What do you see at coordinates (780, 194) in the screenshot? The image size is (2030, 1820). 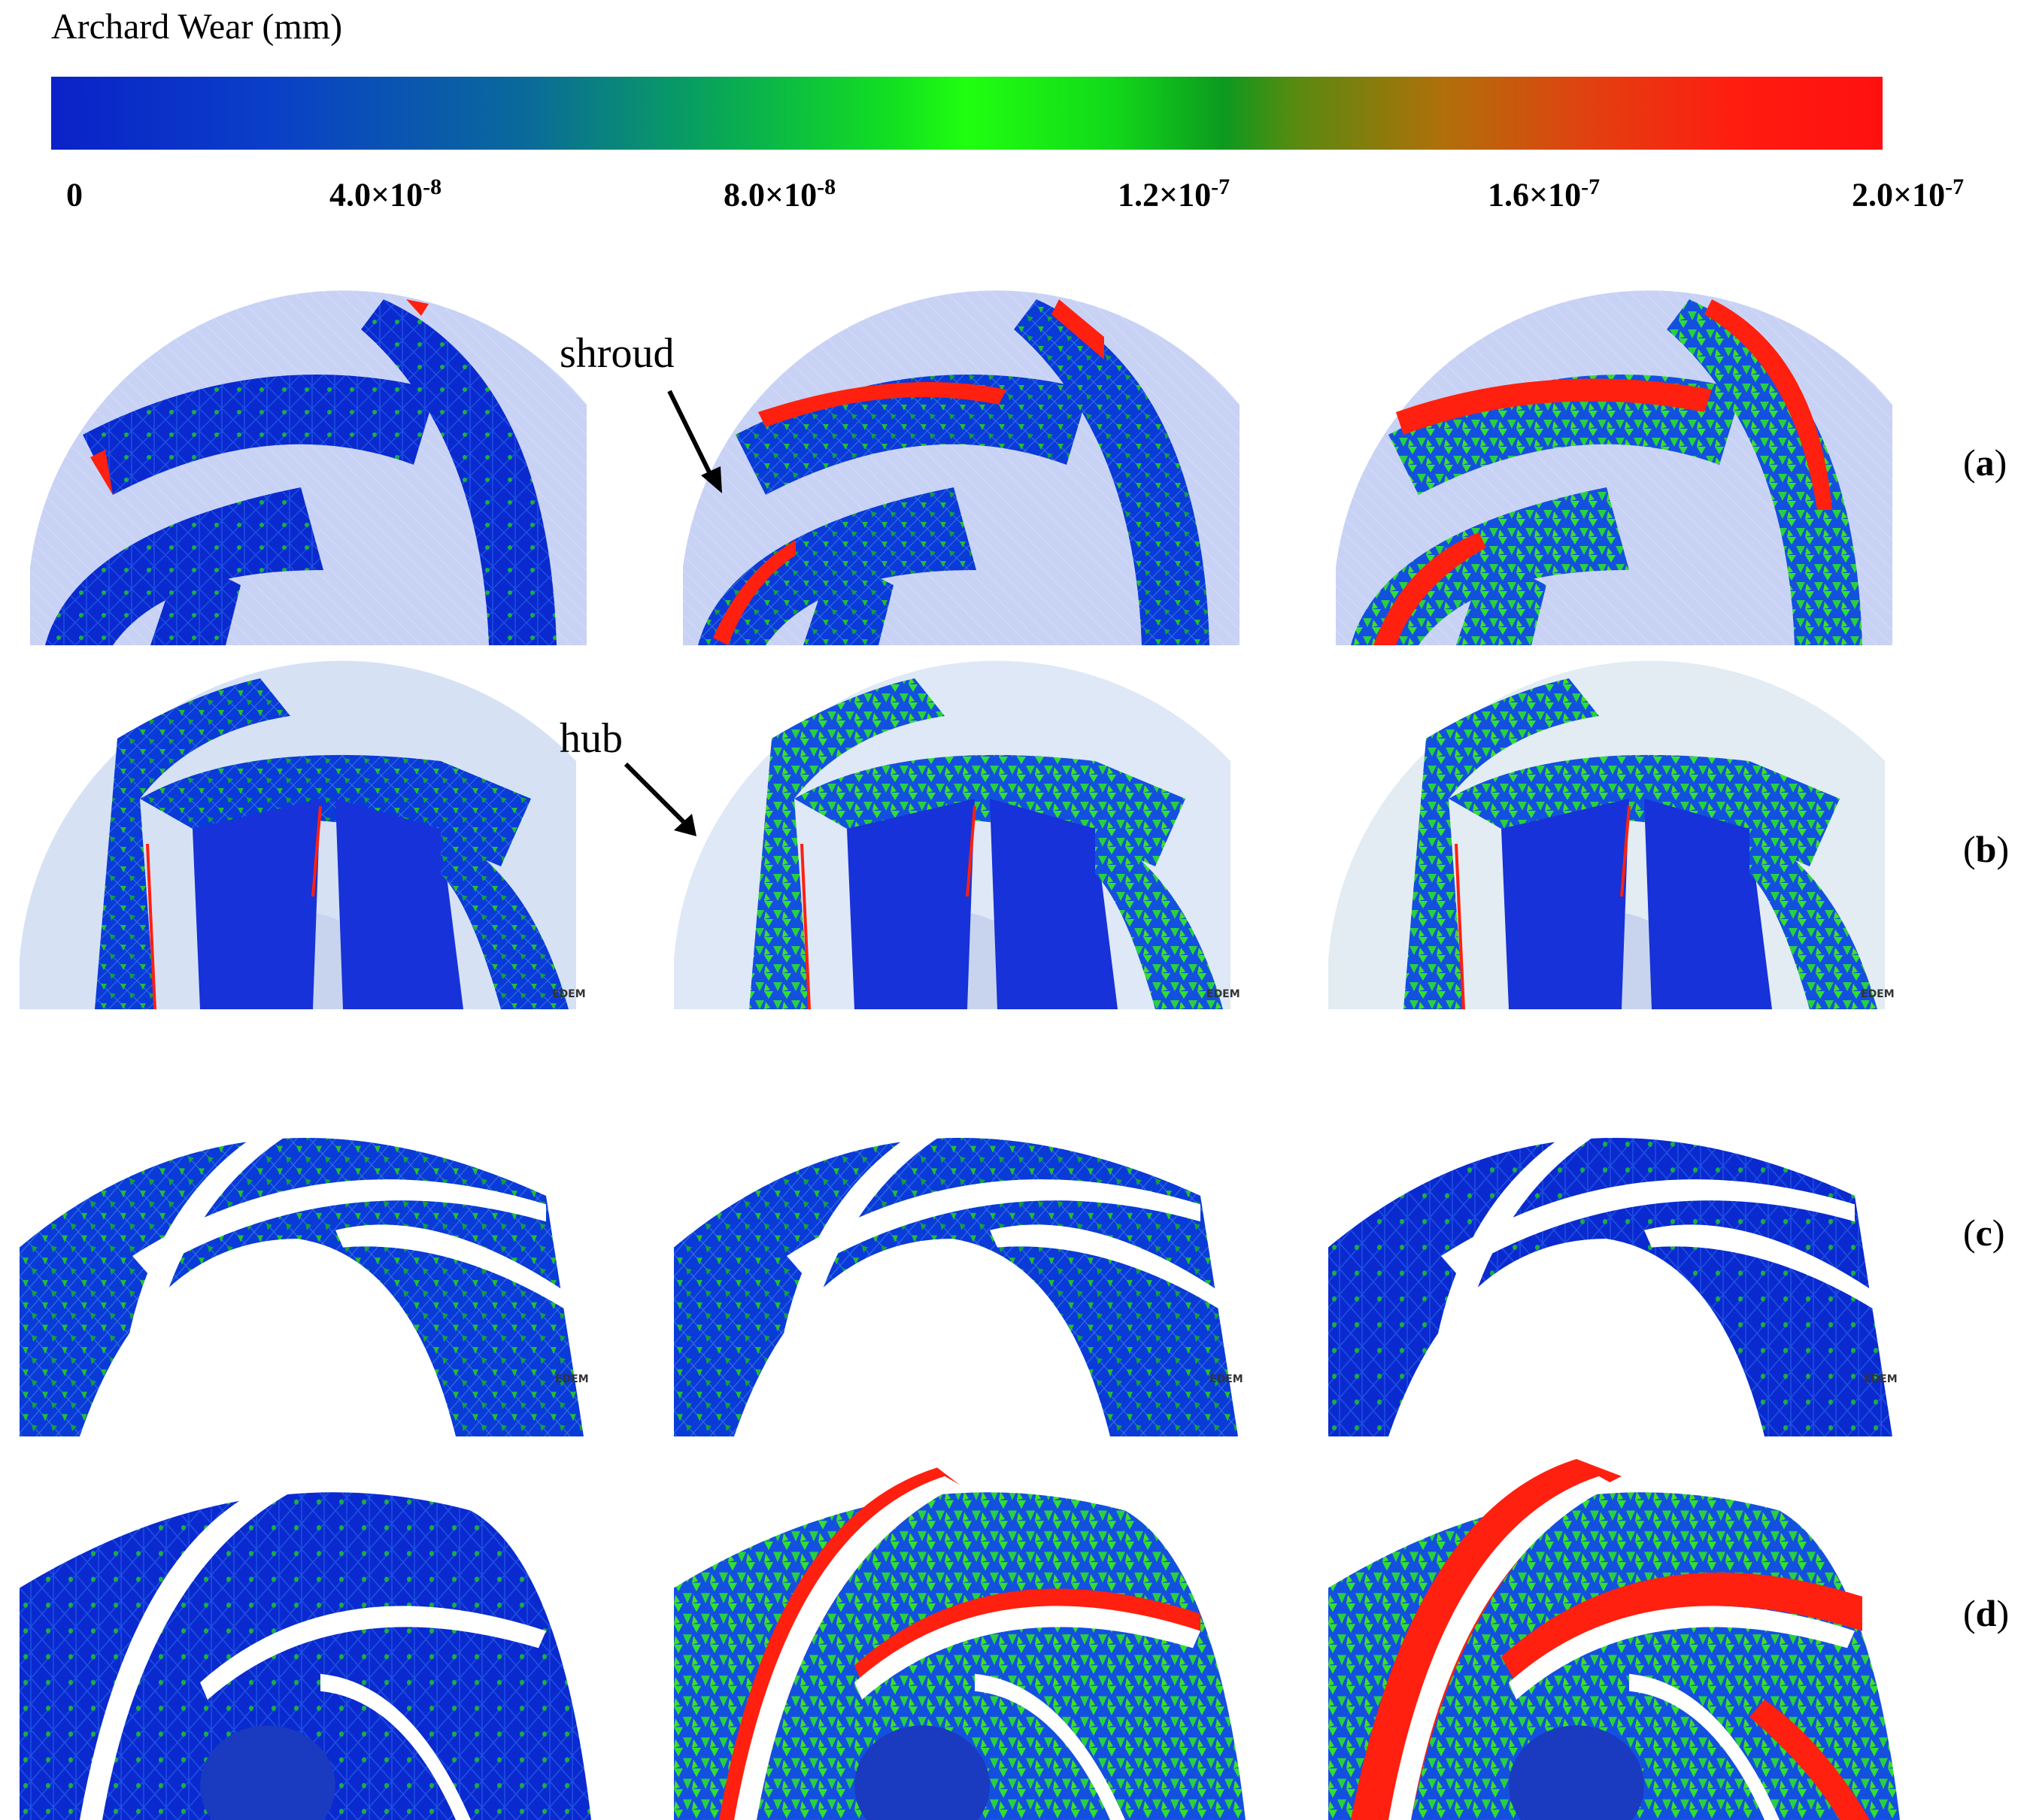 I see `colorbar-tick-2: 8.0×10⁻⁸` at bounding box center [780, 194].